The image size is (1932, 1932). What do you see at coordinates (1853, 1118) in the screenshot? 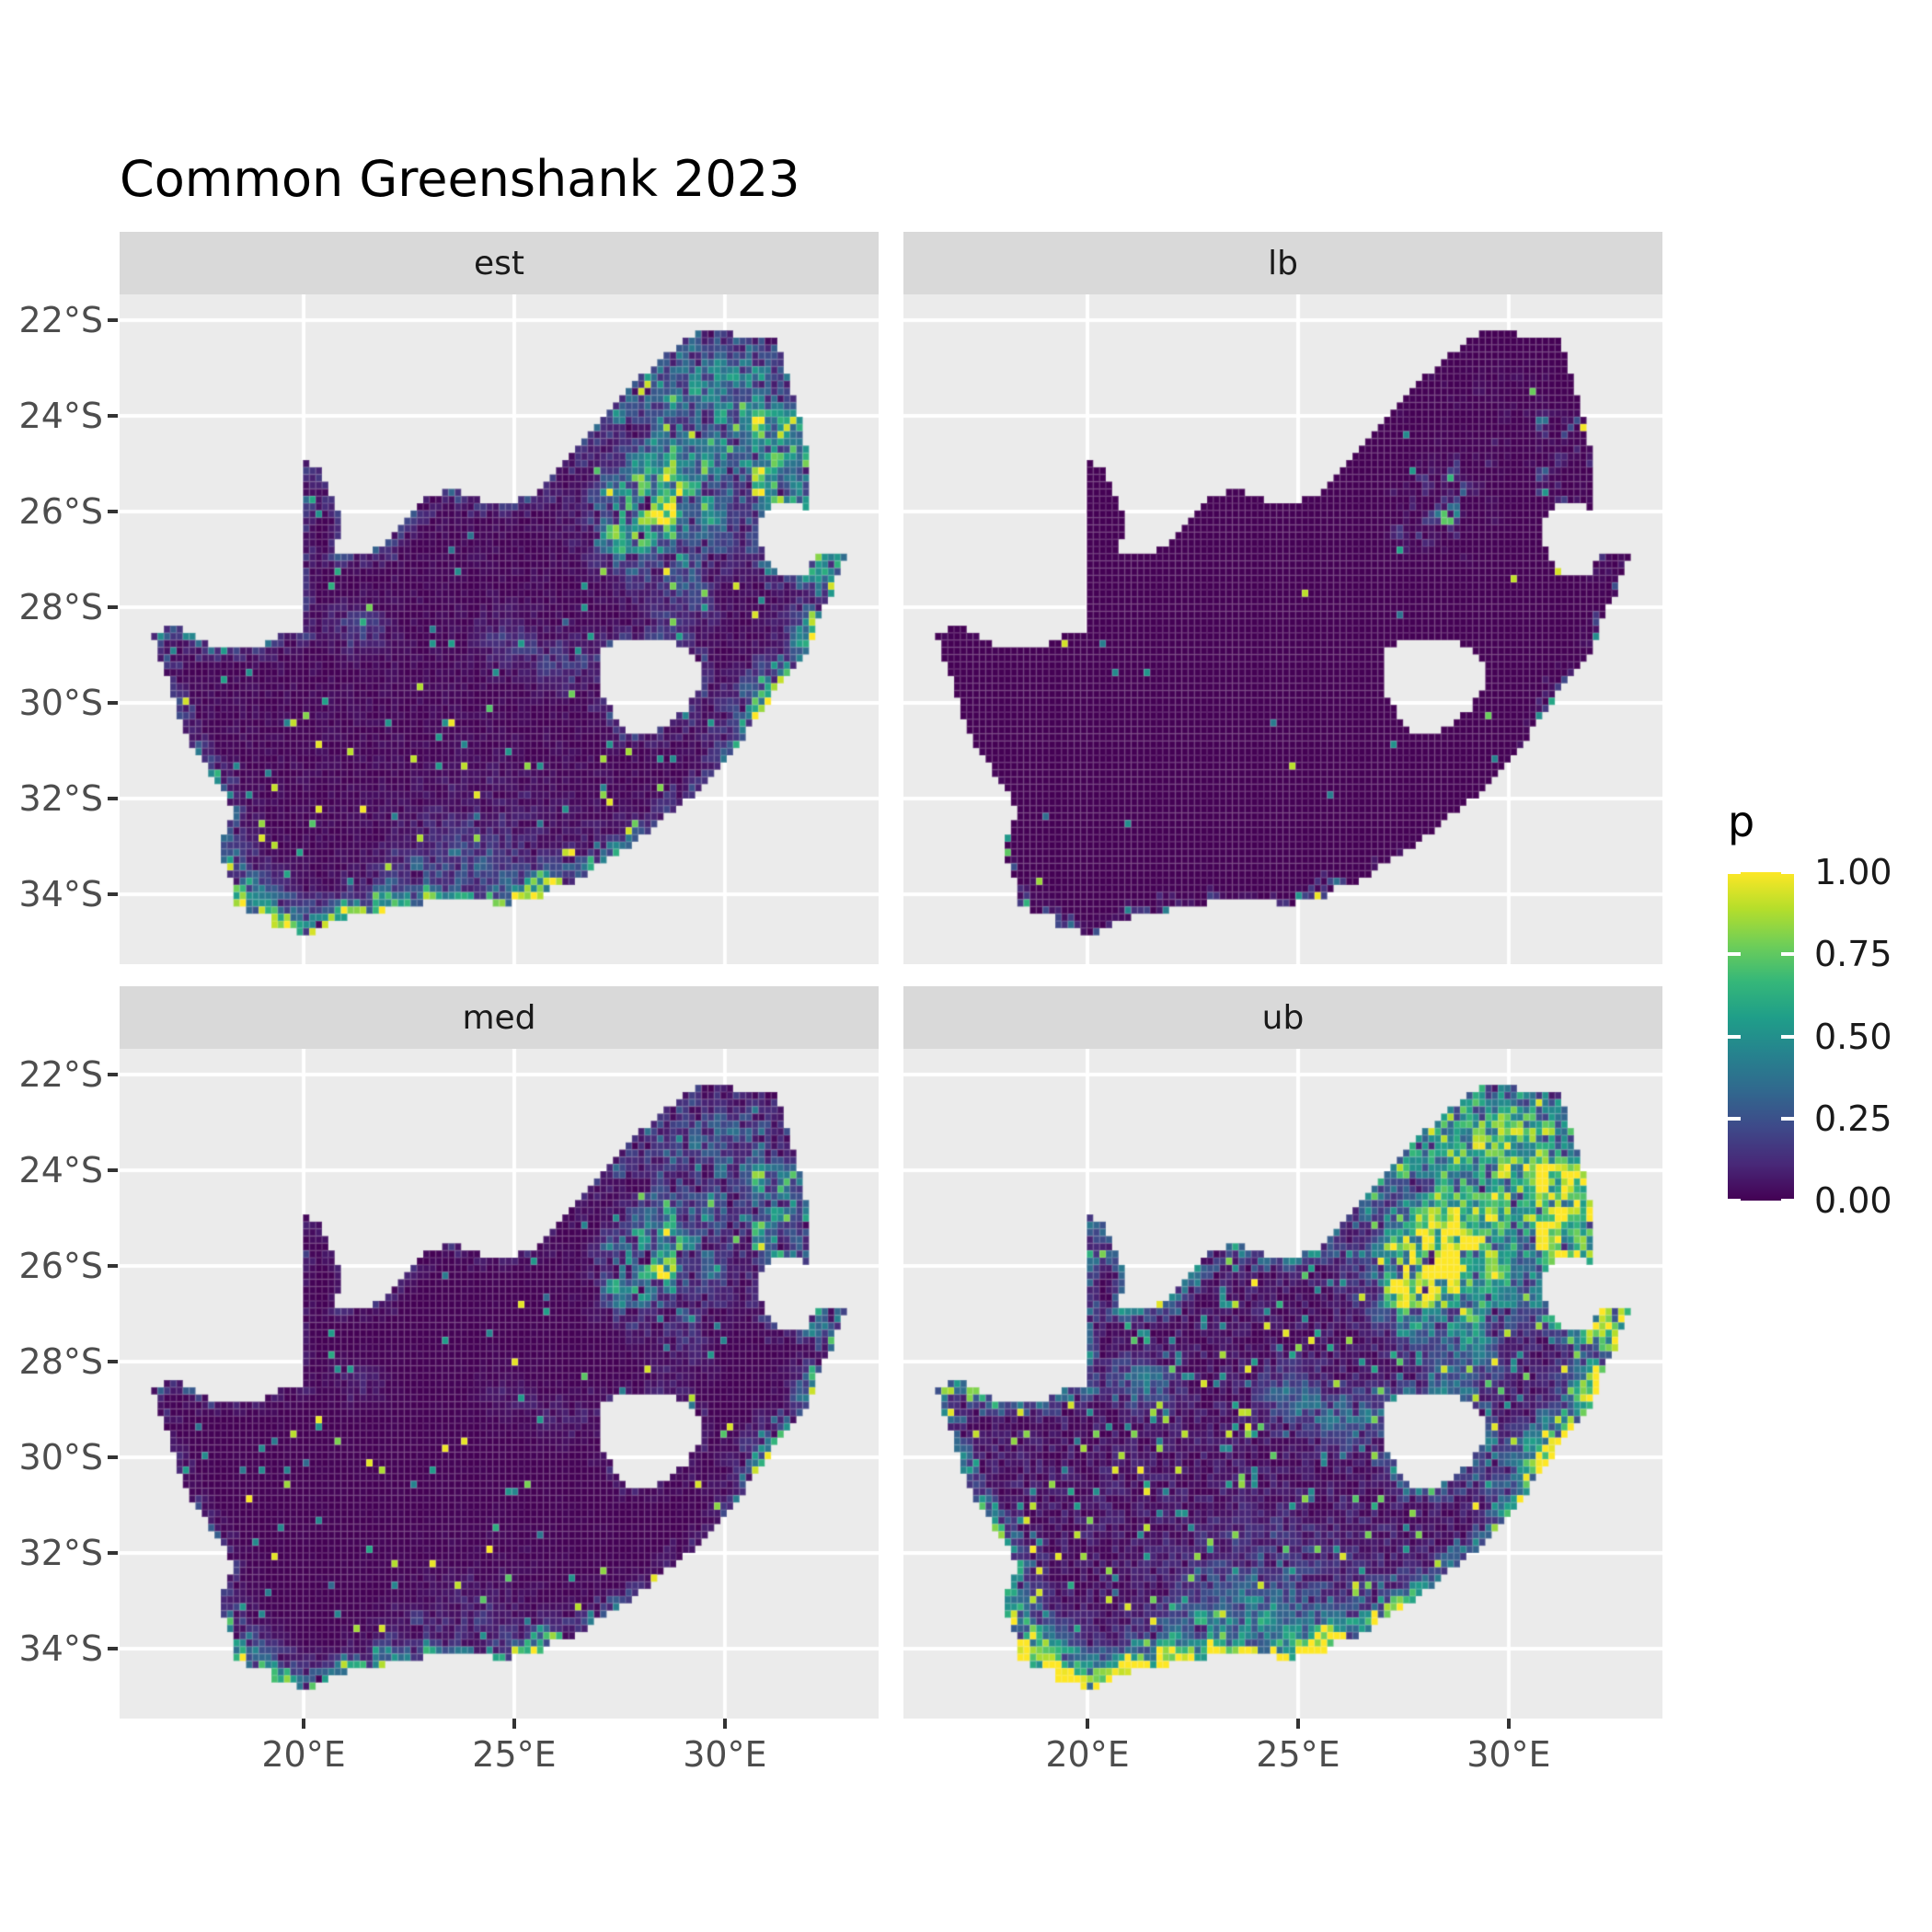
I see `legend-tick-label: 0.25` at bounding box center [1853, 1118].